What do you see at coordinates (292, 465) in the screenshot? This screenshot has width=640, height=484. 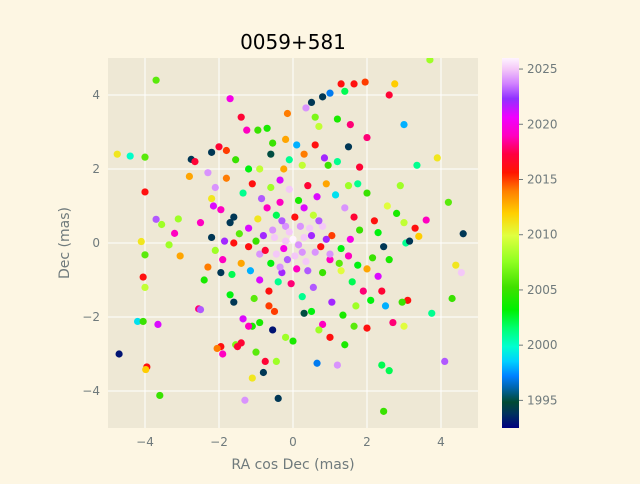 I see `x-axis-label: RA cos Dec (mas)` at bounding box center [292, 465].